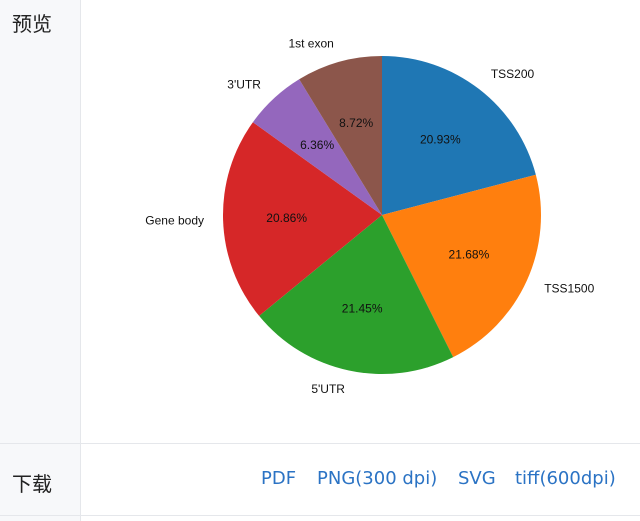 The height and width of the screenshot is (521, 640). What do you see at coordinates (477, 478) in the screenshot?
I see `download-svg-link: SVG` at bounding box center [477, 478].